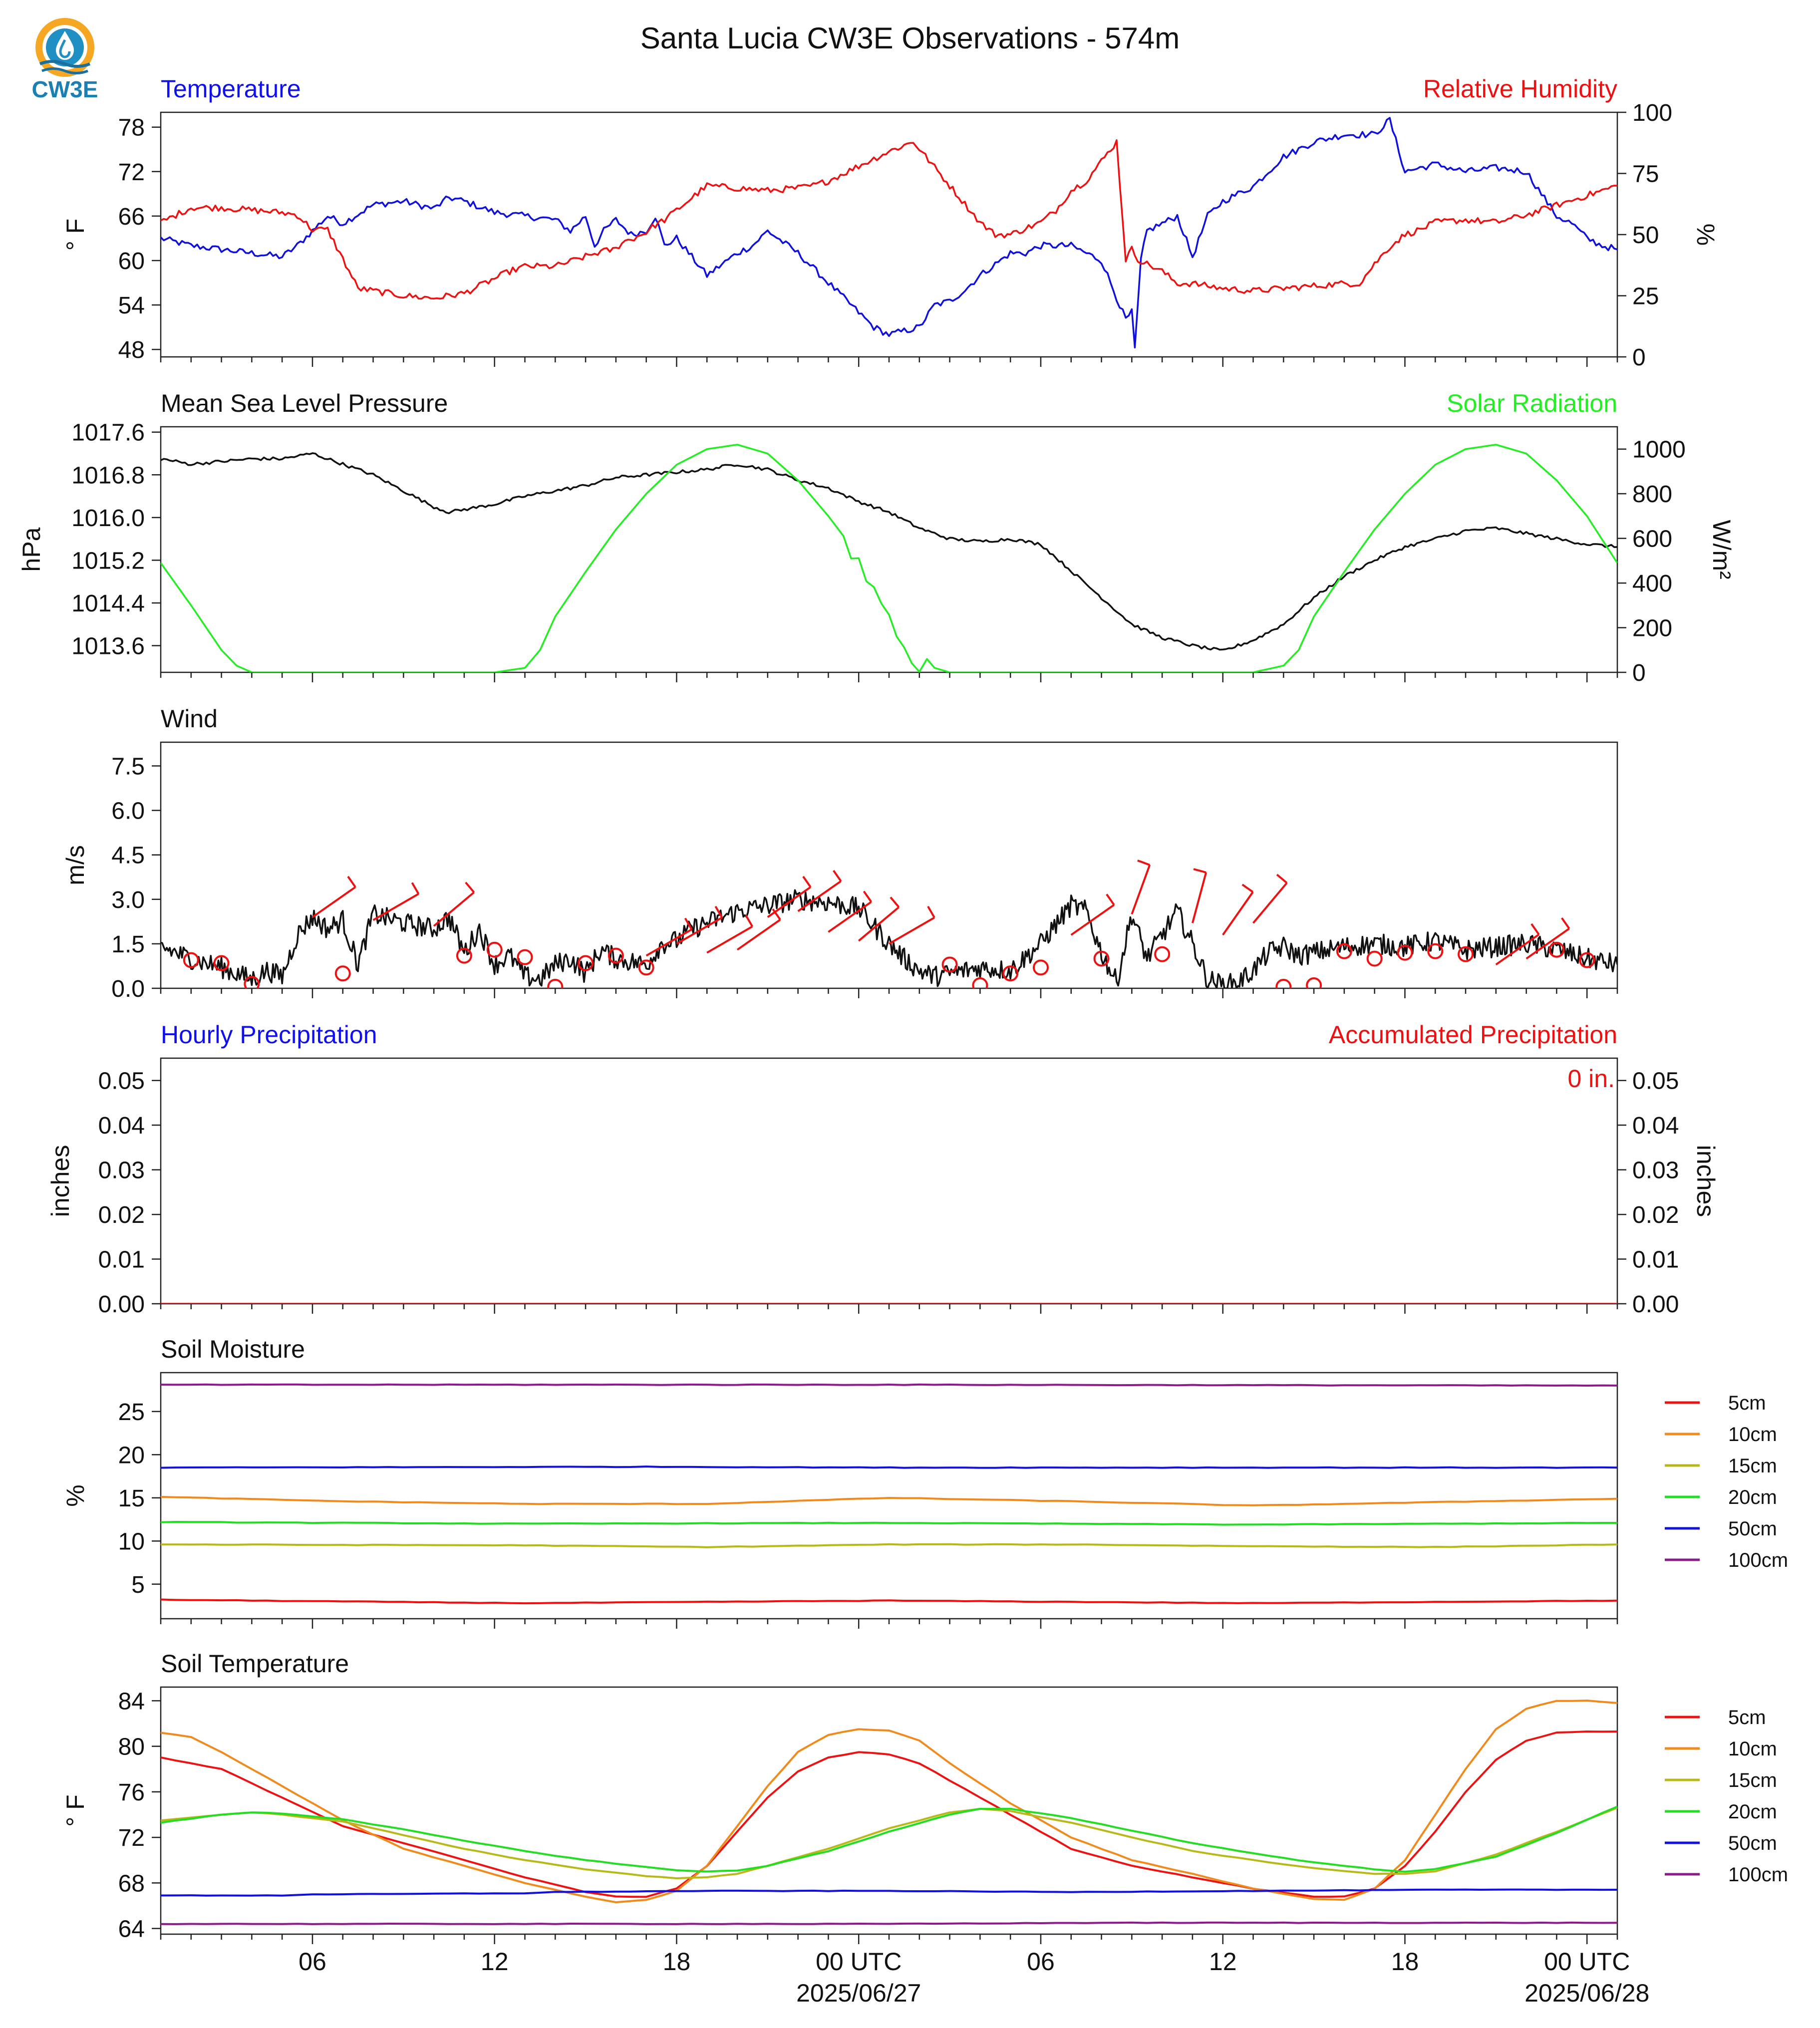  Describe the element at coordinates (1587, 1962) in the screenshot. I see `x-tick-label: 00 UTC` at that location.